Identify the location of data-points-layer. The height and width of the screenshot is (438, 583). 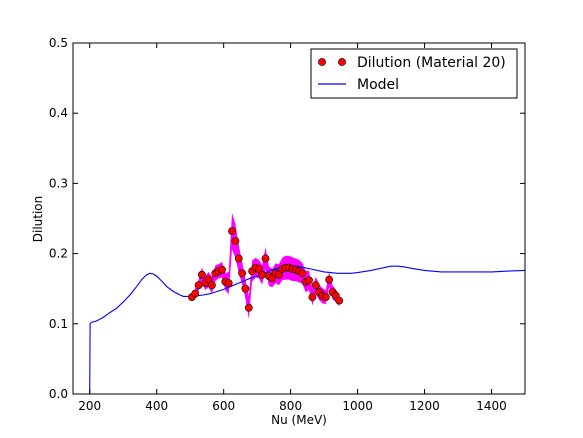
(265, 269).